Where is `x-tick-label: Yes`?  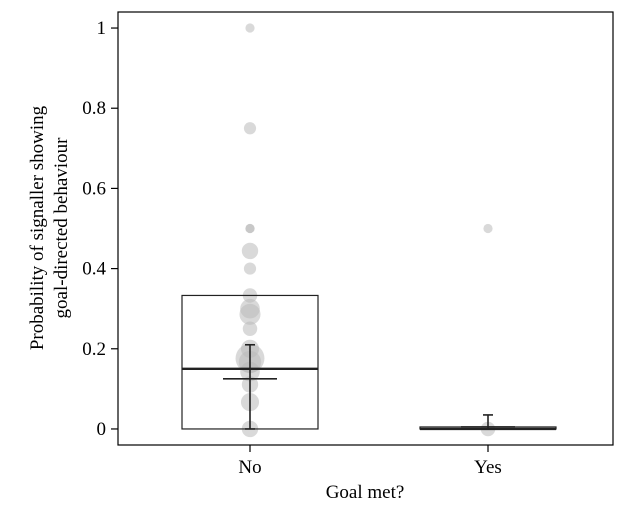
x-tick-label: Yes is located at coordinates (488, 467).